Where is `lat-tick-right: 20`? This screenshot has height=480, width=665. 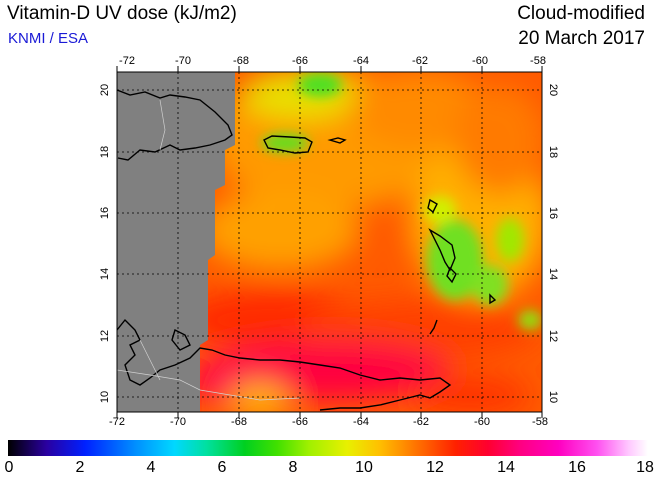
lat-tick-right: 20 is located at coordinates (553, 90).